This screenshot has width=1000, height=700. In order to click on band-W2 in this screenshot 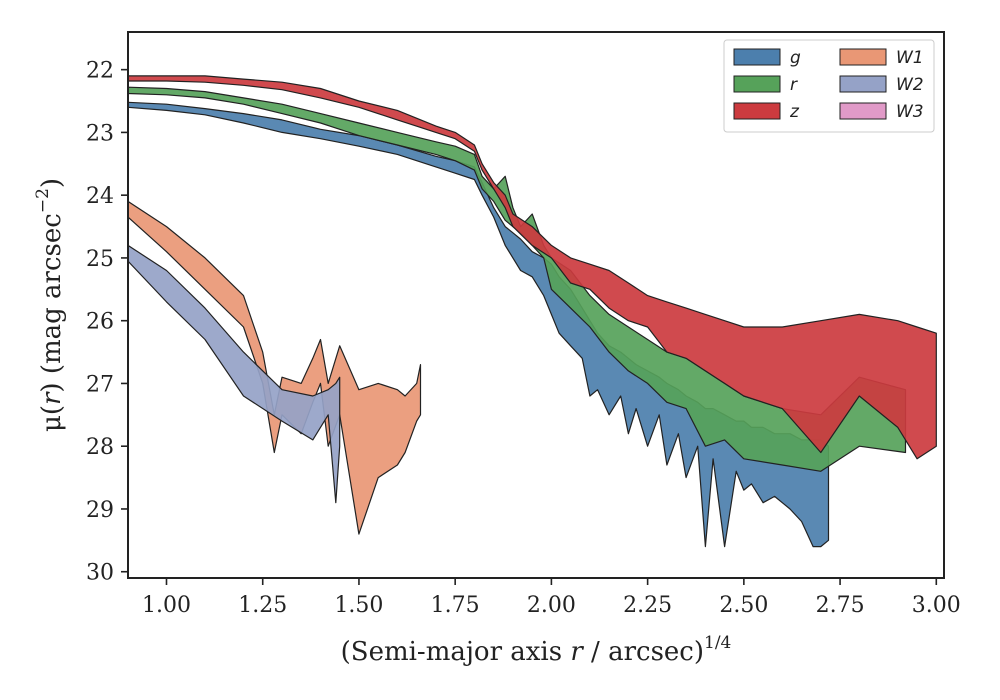, I will do `click(234, 374)`.